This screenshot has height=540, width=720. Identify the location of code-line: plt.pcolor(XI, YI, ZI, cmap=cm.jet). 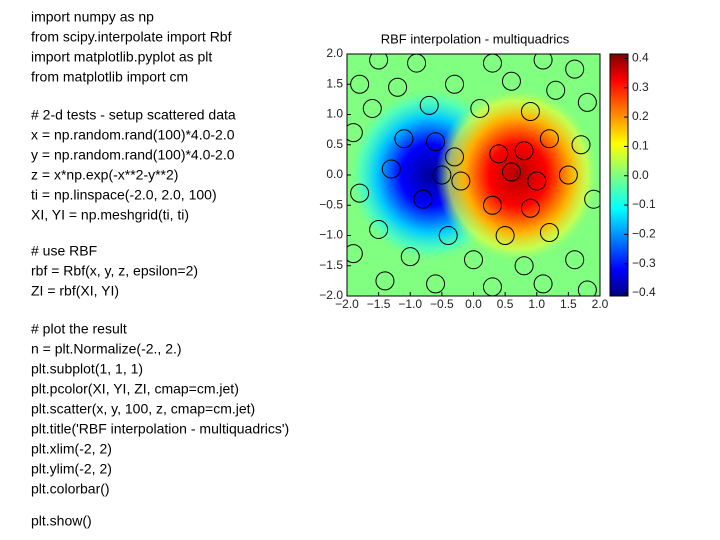
(135, 389).